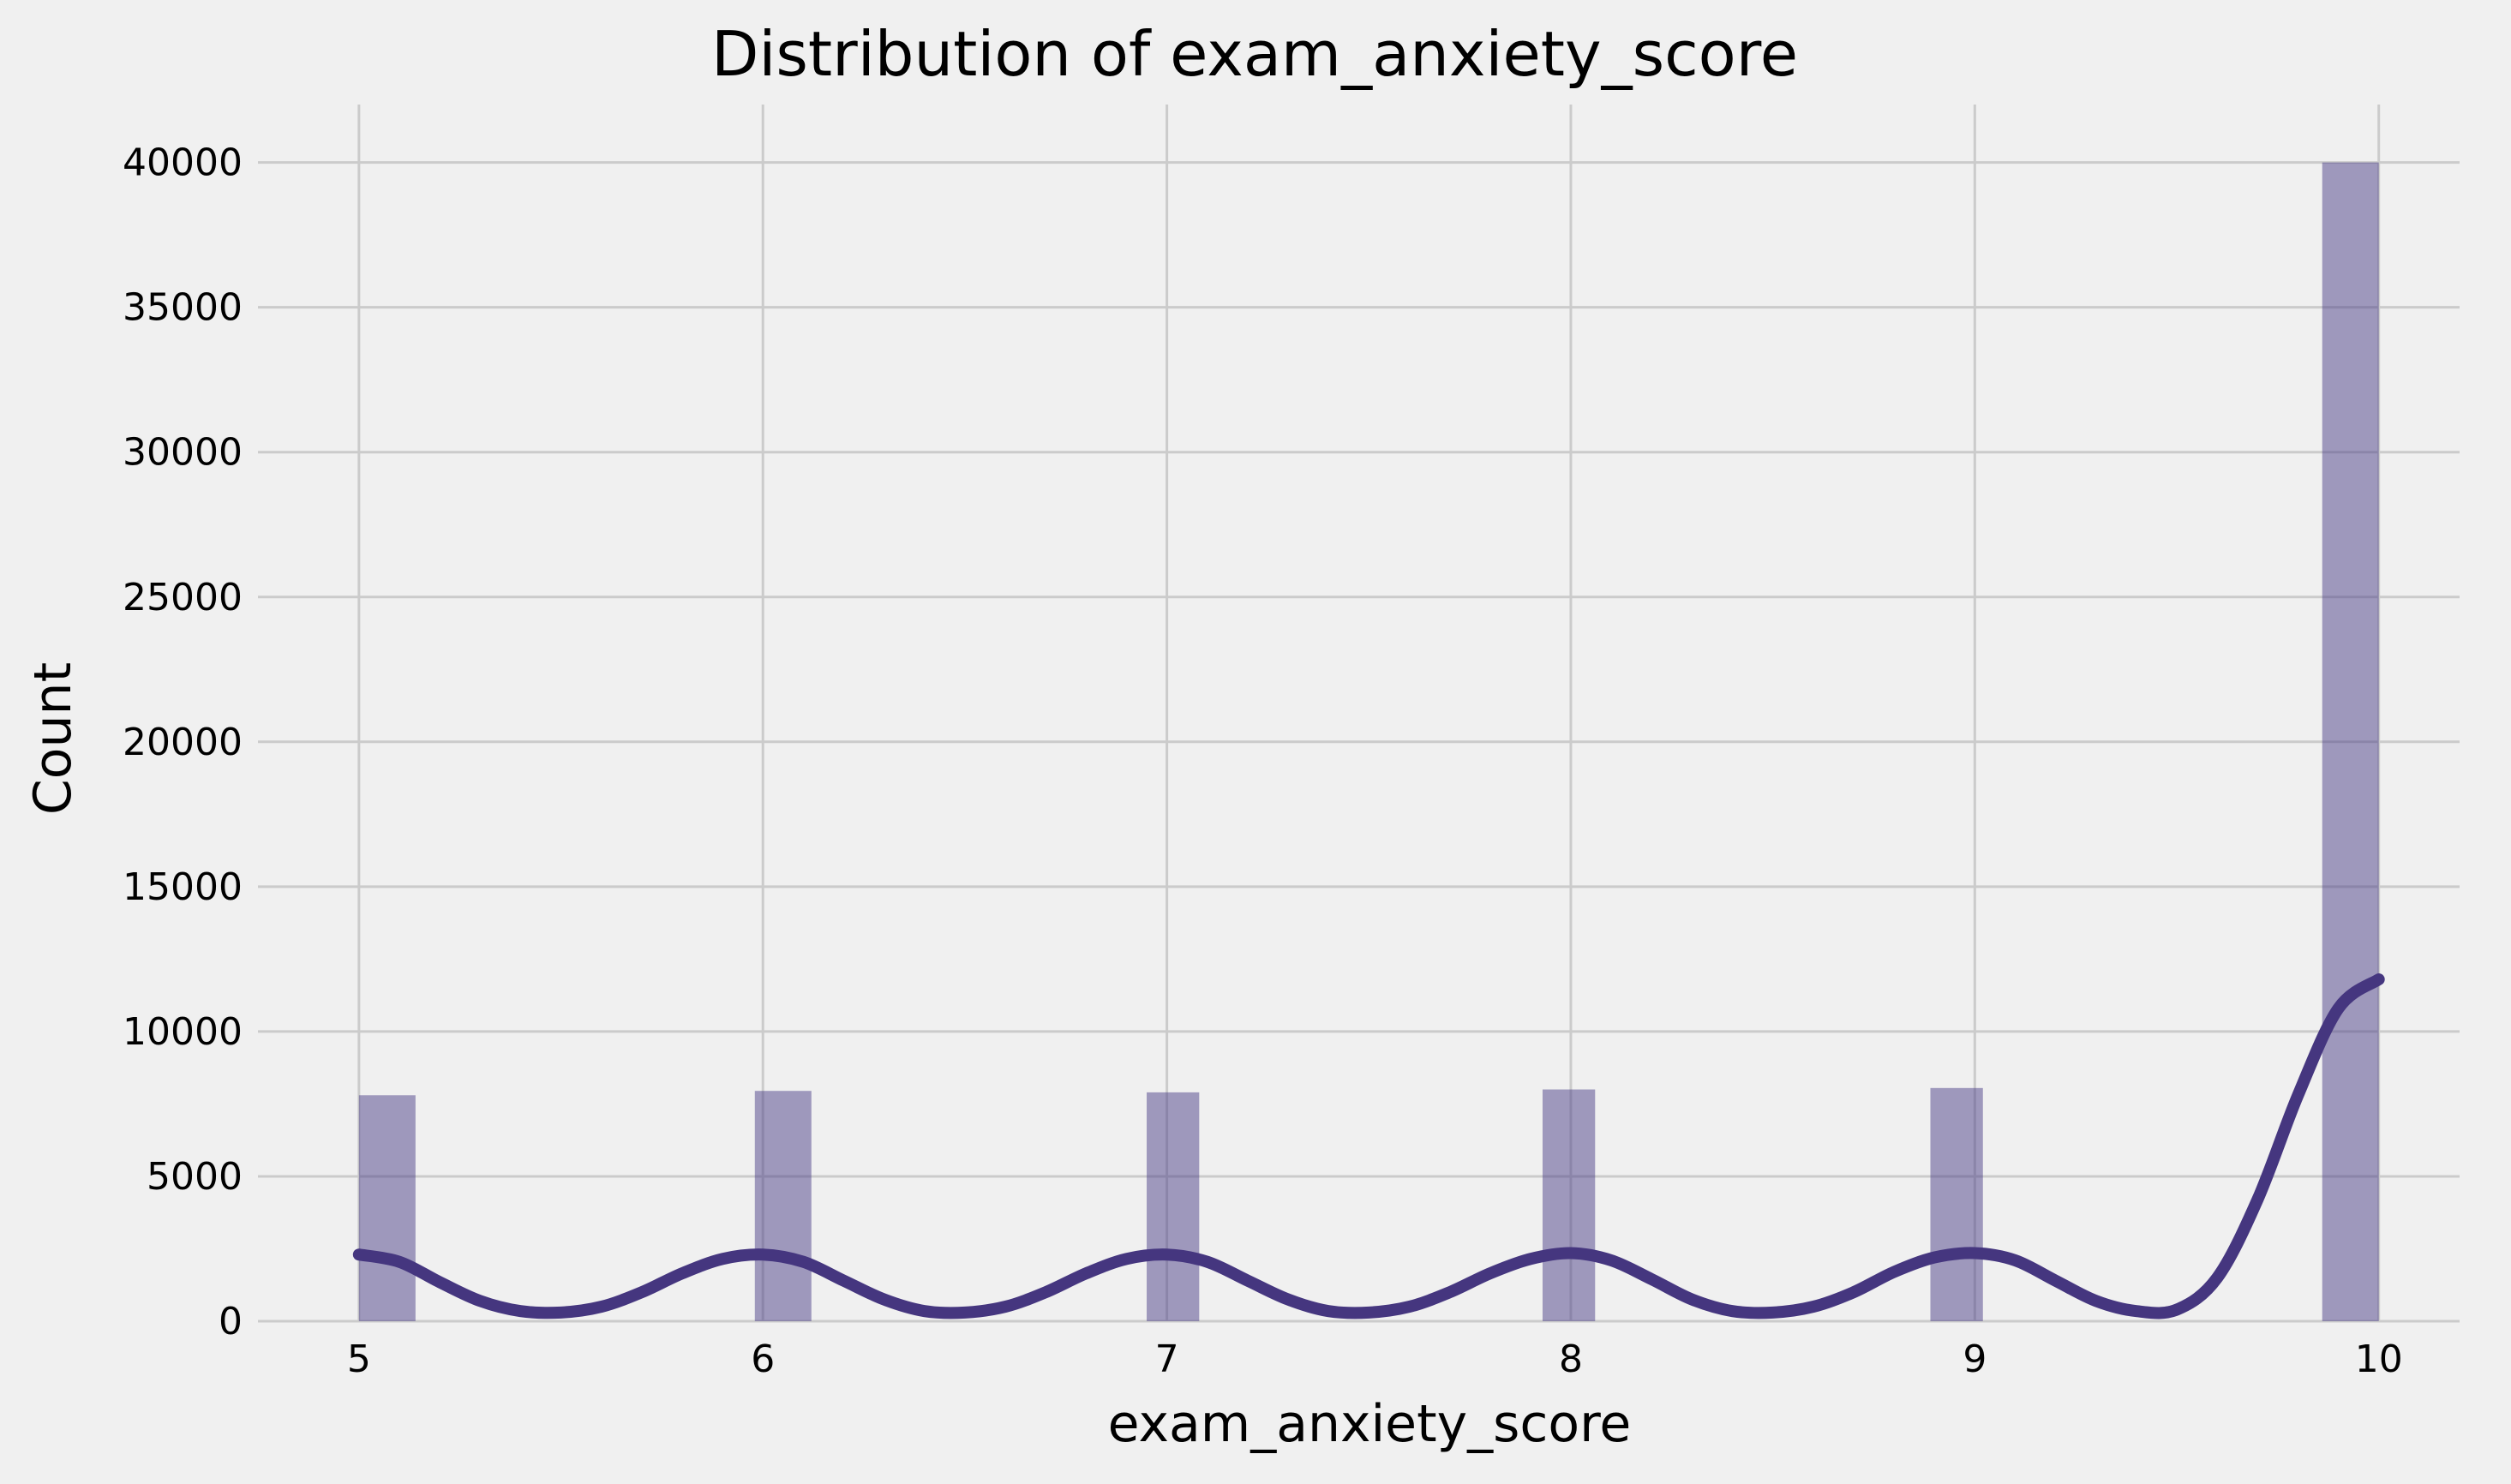 Image resolution: width=2511 pixels, height=1484 pixels. What do you see at coordinates (1571, 1359) in the screenshot?
I see `x-tick-label: 8` at bounding box center [1571, 1359].